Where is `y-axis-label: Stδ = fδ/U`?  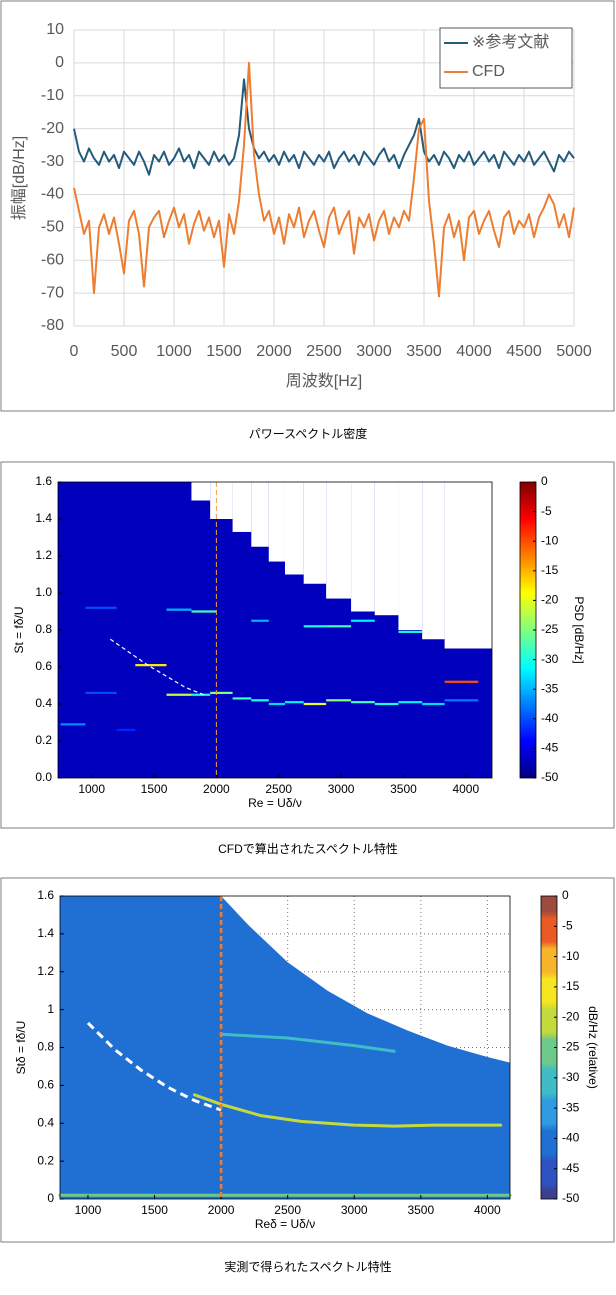
y-axis-label: Stδ = fδ/U is located at coordinates (21, 1048).